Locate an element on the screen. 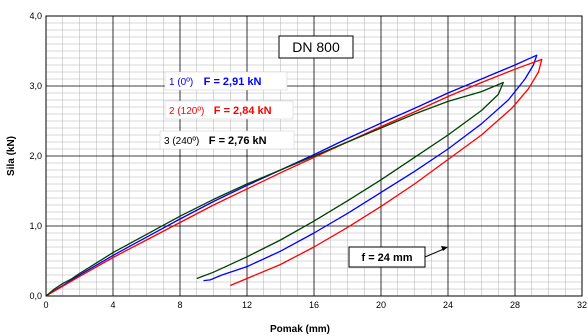 The height and width of the screenshot is (336, 588). x-tick-label: 32 is located at coordinates (582, 305).